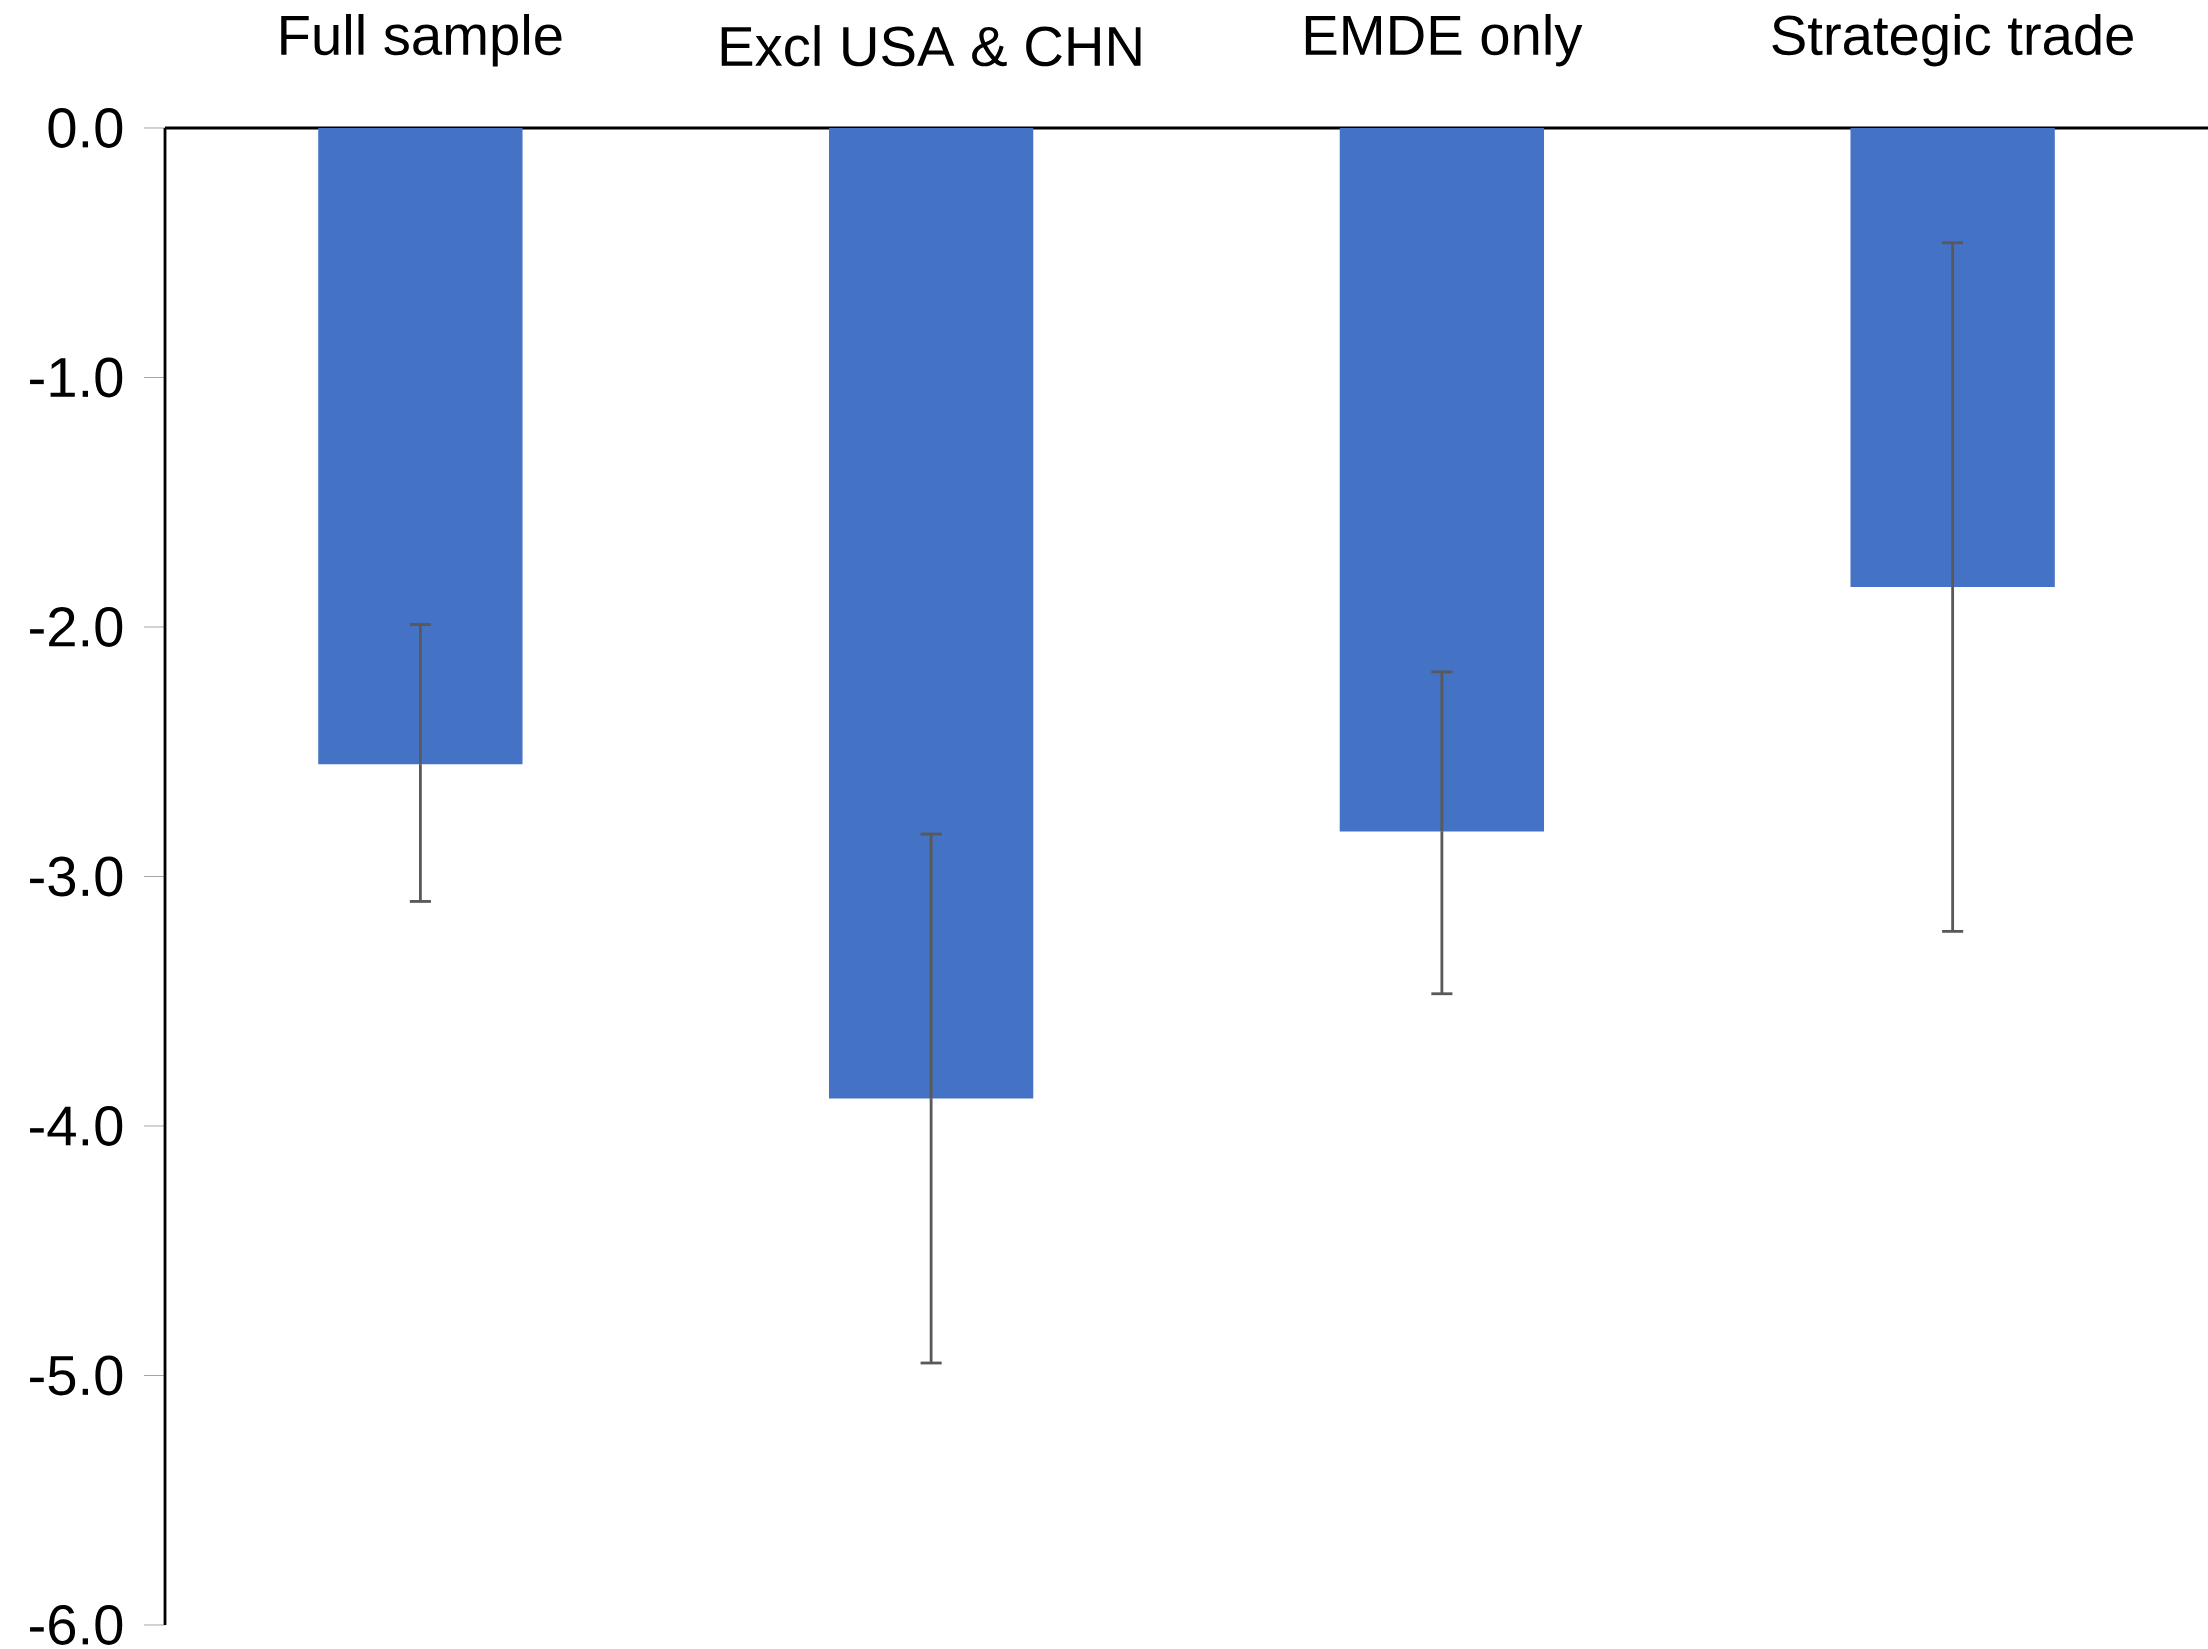 The width and height of the screenshot is (2208, 1649). Describe the element at coordinates (76, 1375) in the screenshot. I see `y-tick-label: -5.0` at that location.